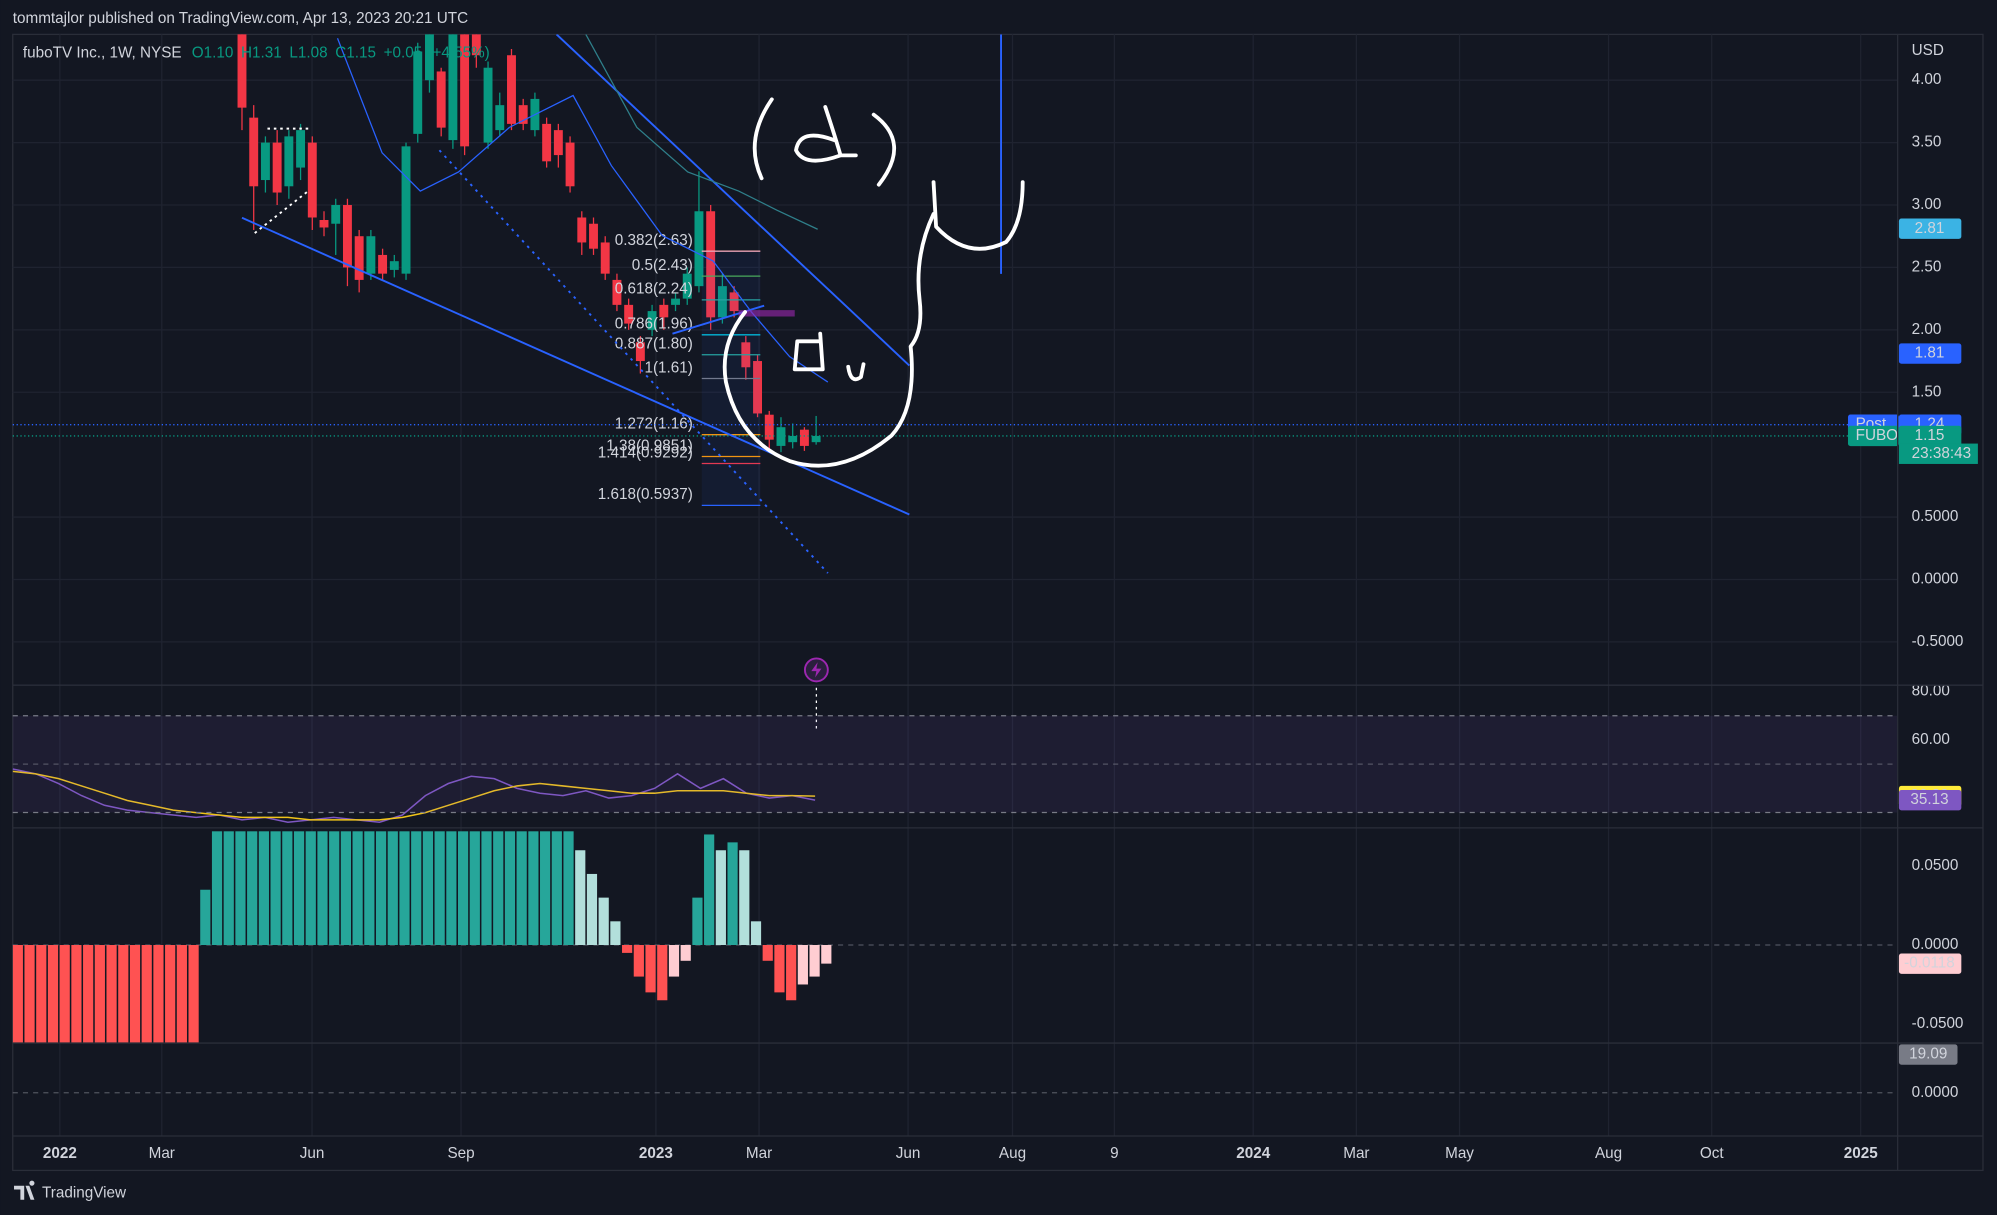  What do you see at coordinates (731, 378) in the screenshot?
I see `fib-zone` at bounding box center [731, 378].